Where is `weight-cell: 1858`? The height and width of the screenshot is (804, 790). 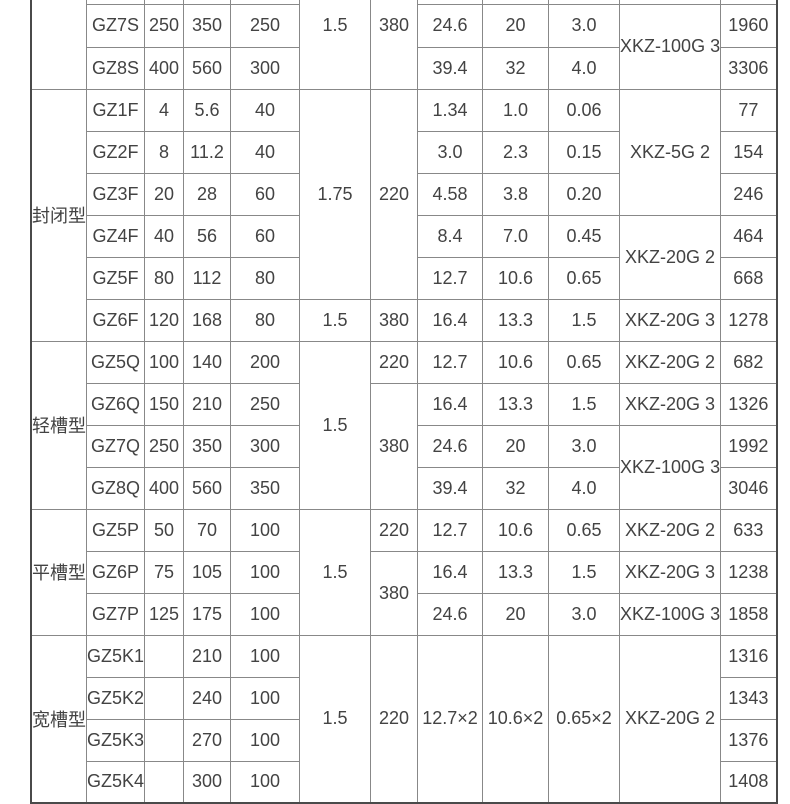
weight-cell: 1858 is located at coordinates (749, 614).